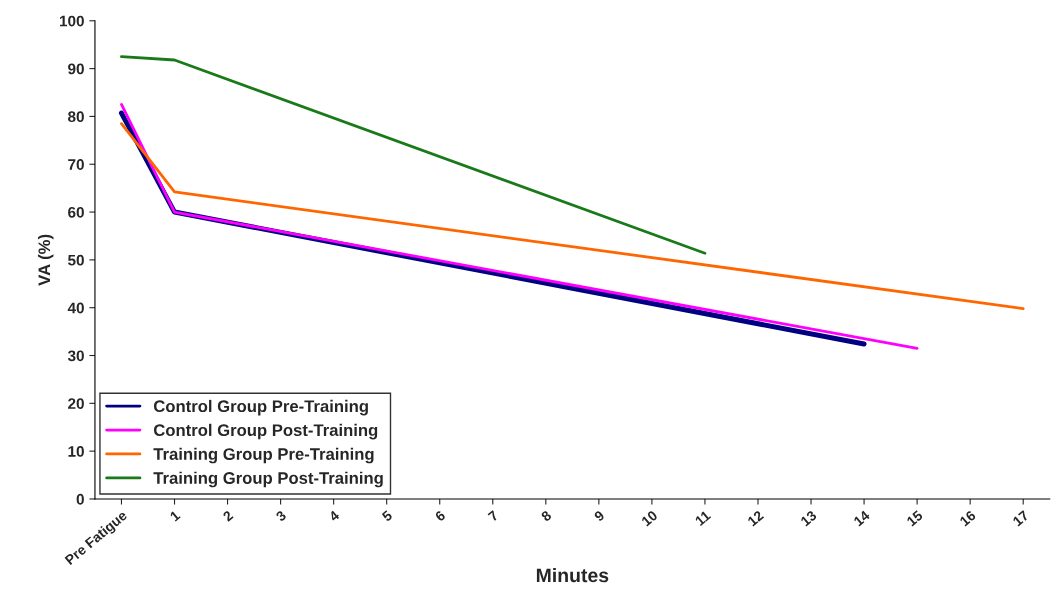 Image resolution: width=1055 pixels, height=594 pixels. What do you see at coordinates (809, 518) in the screenshot?
I see `x-tick-label: 13` at bounding box center [809, 518].